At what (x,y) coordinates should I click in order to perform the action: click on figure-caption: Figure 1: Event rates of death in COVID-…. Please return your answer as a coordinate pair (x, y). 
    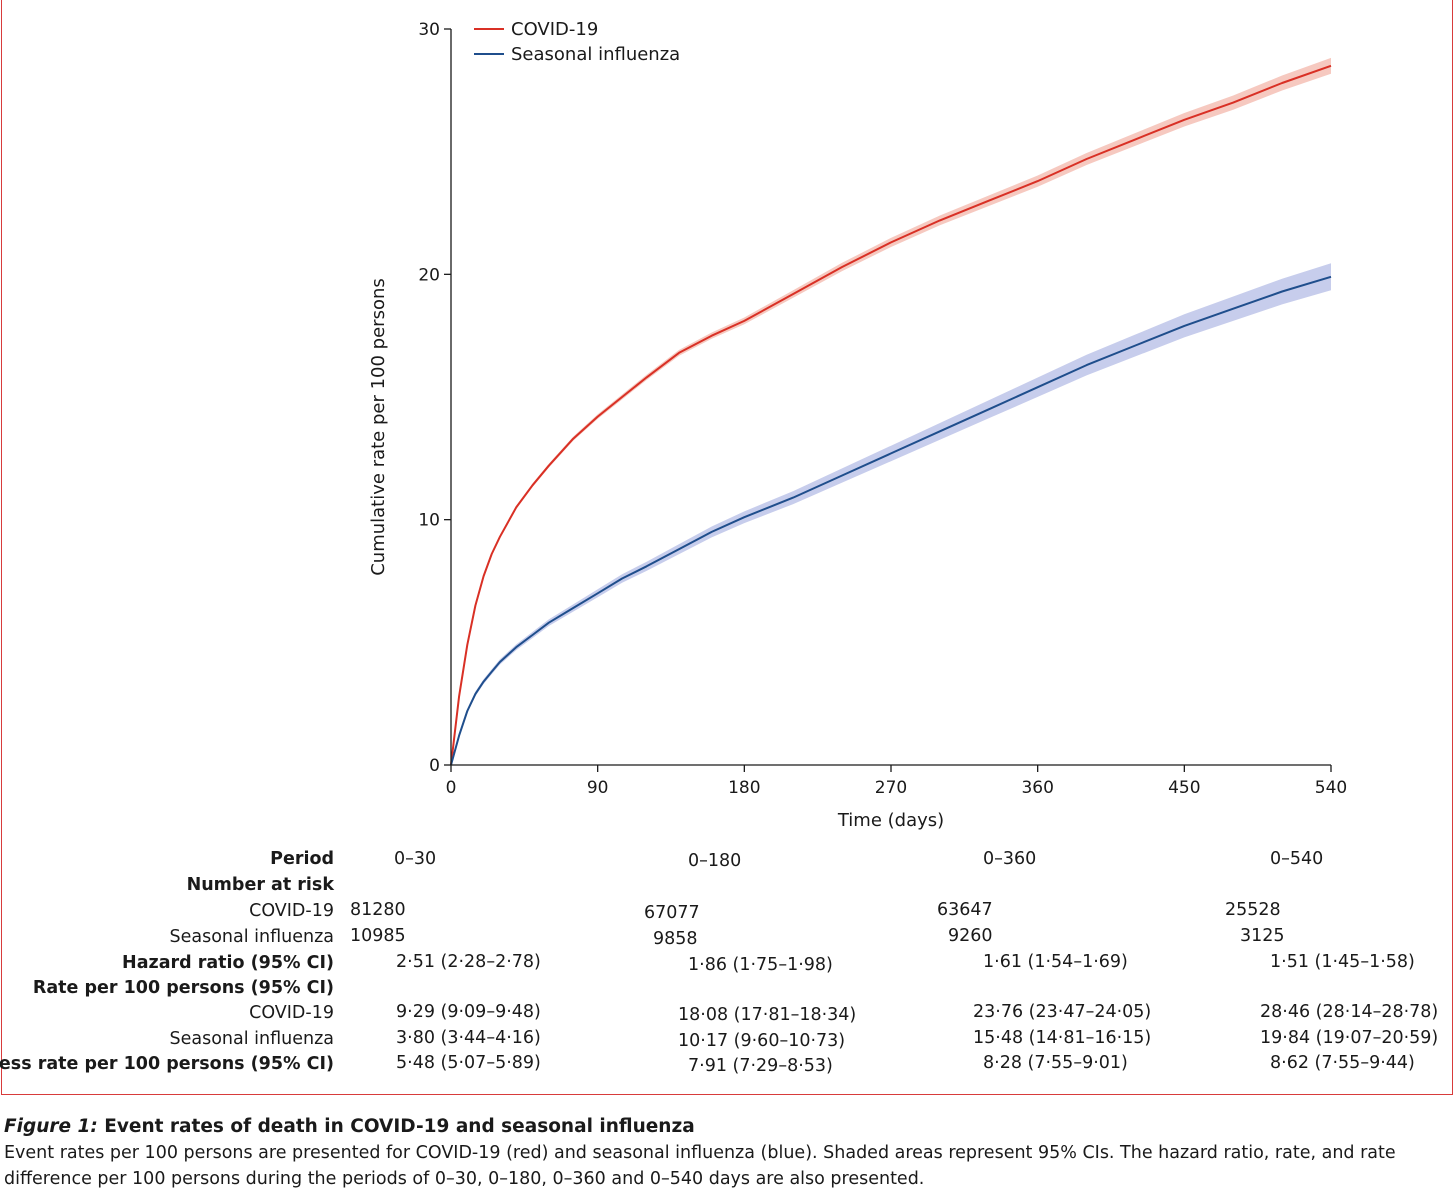
    Looking at the image, I should click on (724, 1153).